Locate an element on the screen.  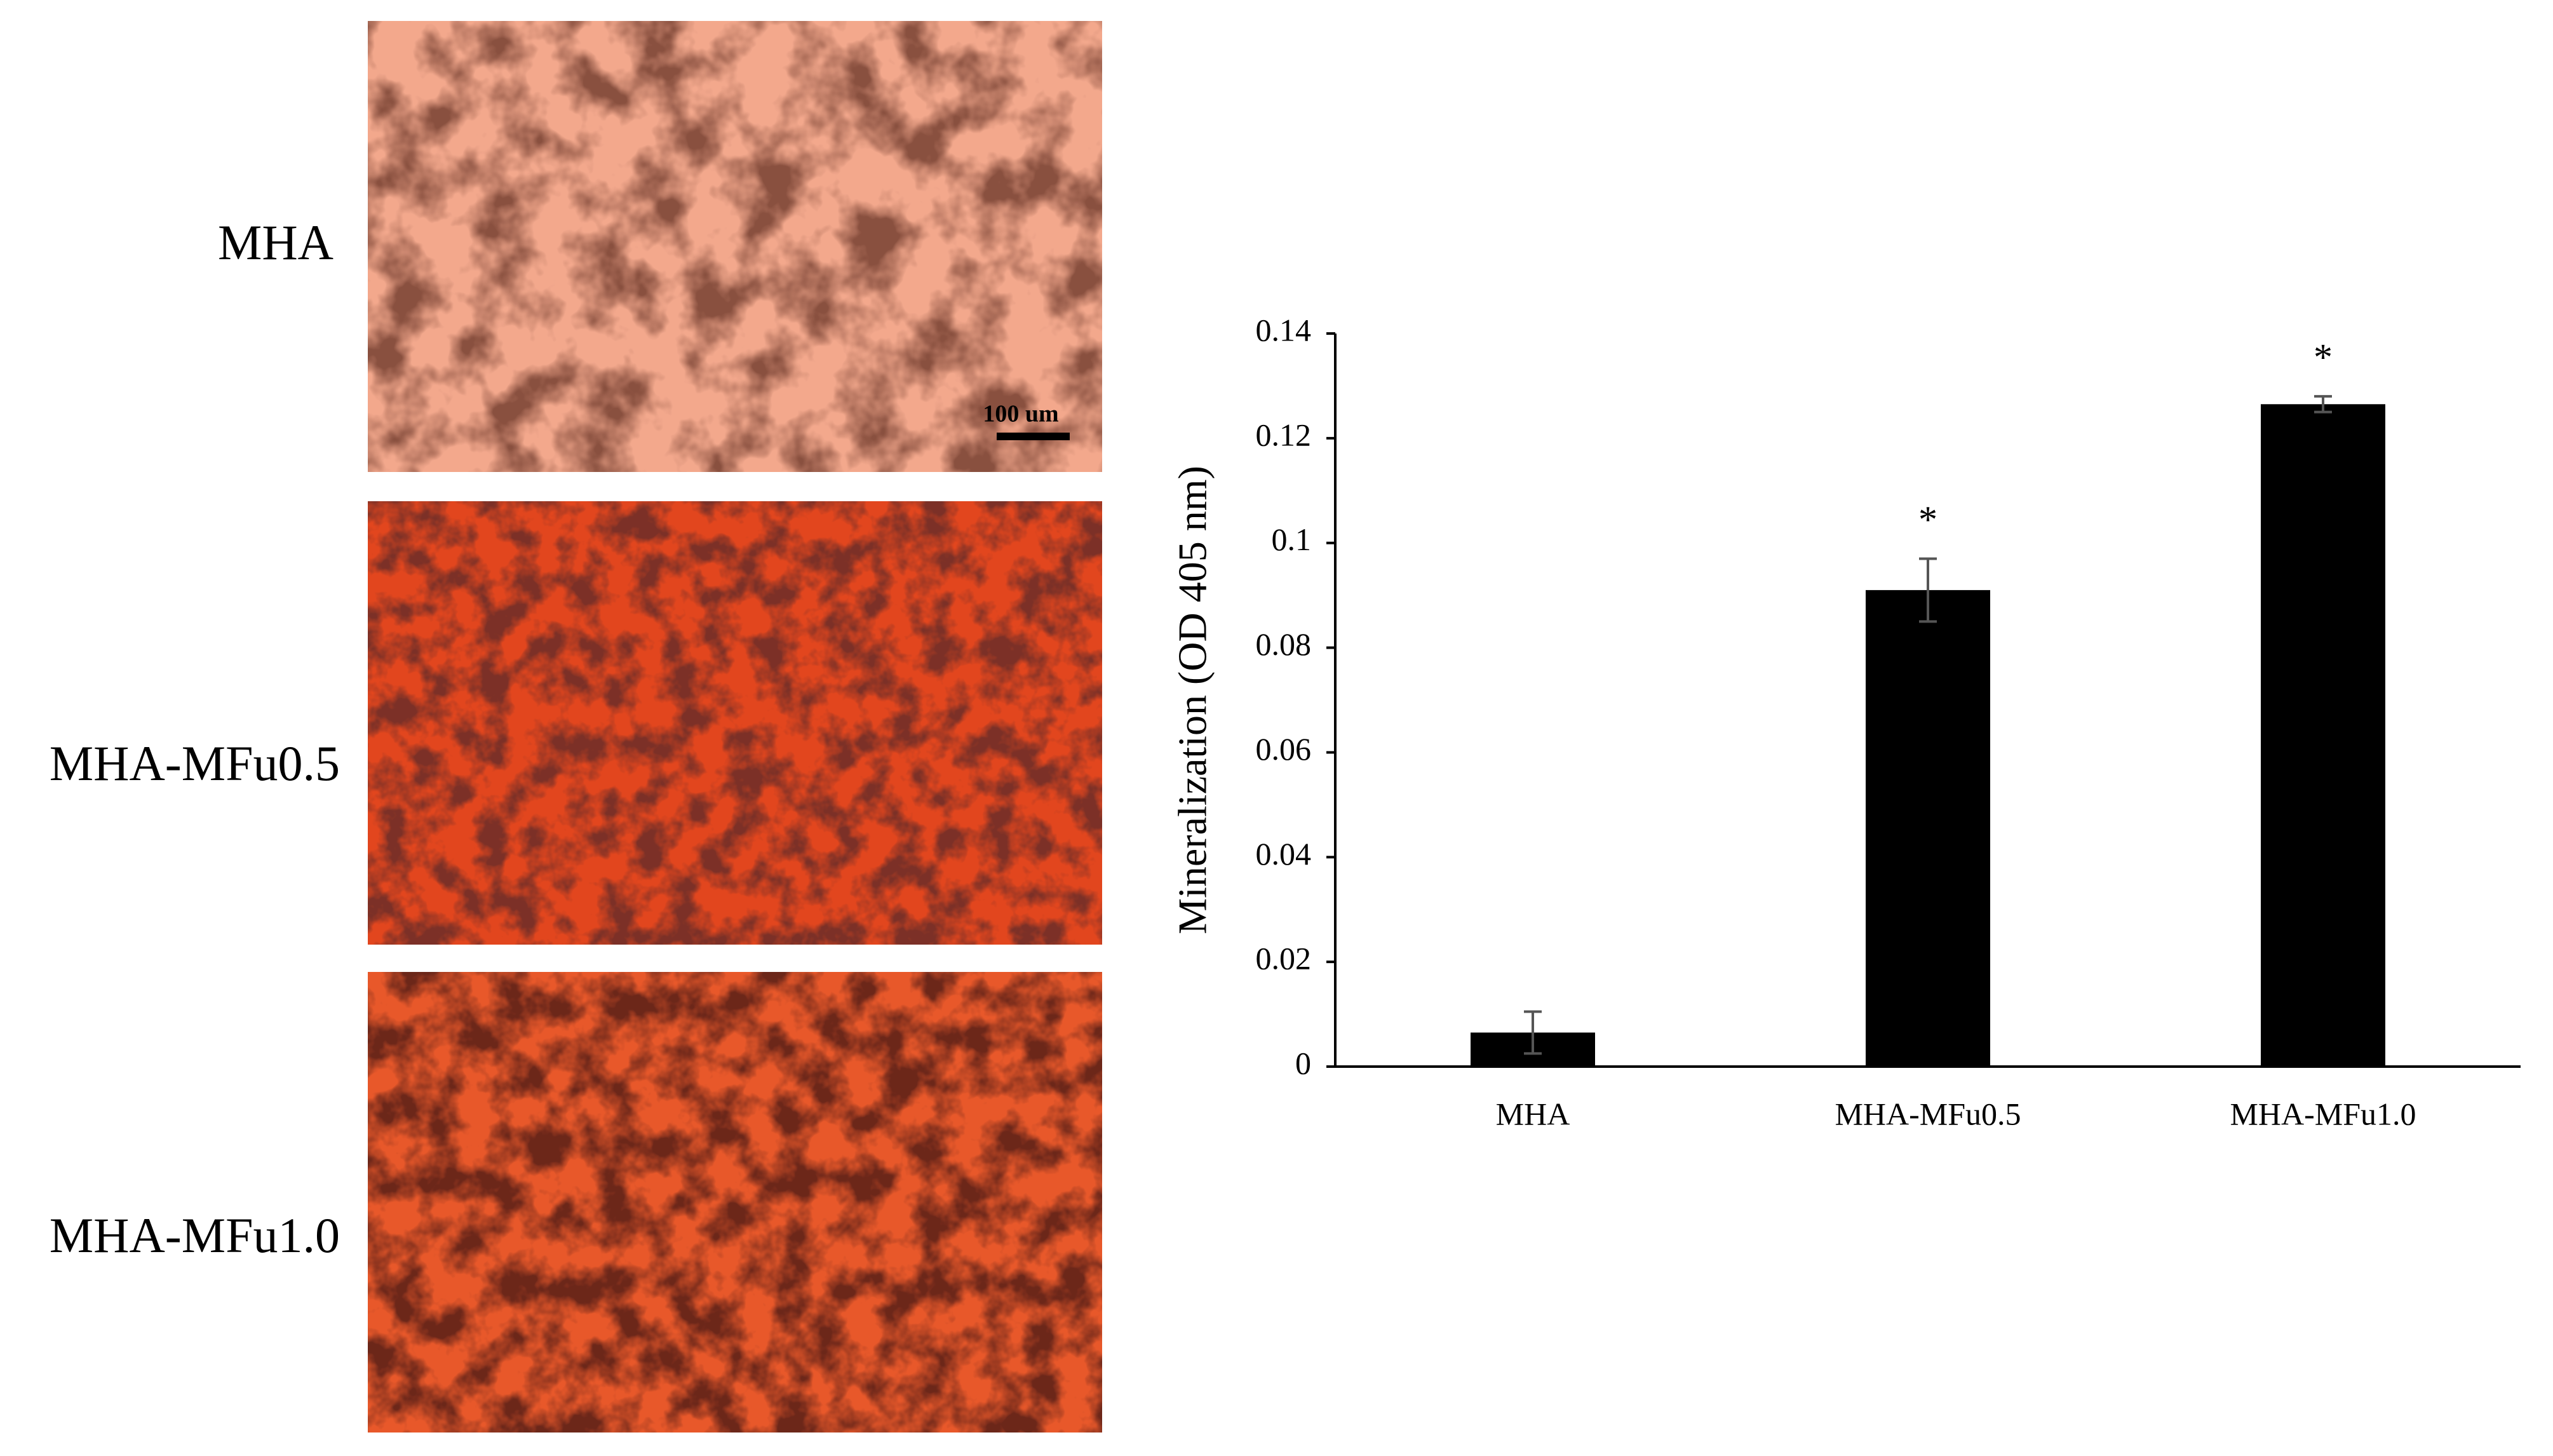
scale-bar-label: 100 um is located at coordinates (1020, 414).